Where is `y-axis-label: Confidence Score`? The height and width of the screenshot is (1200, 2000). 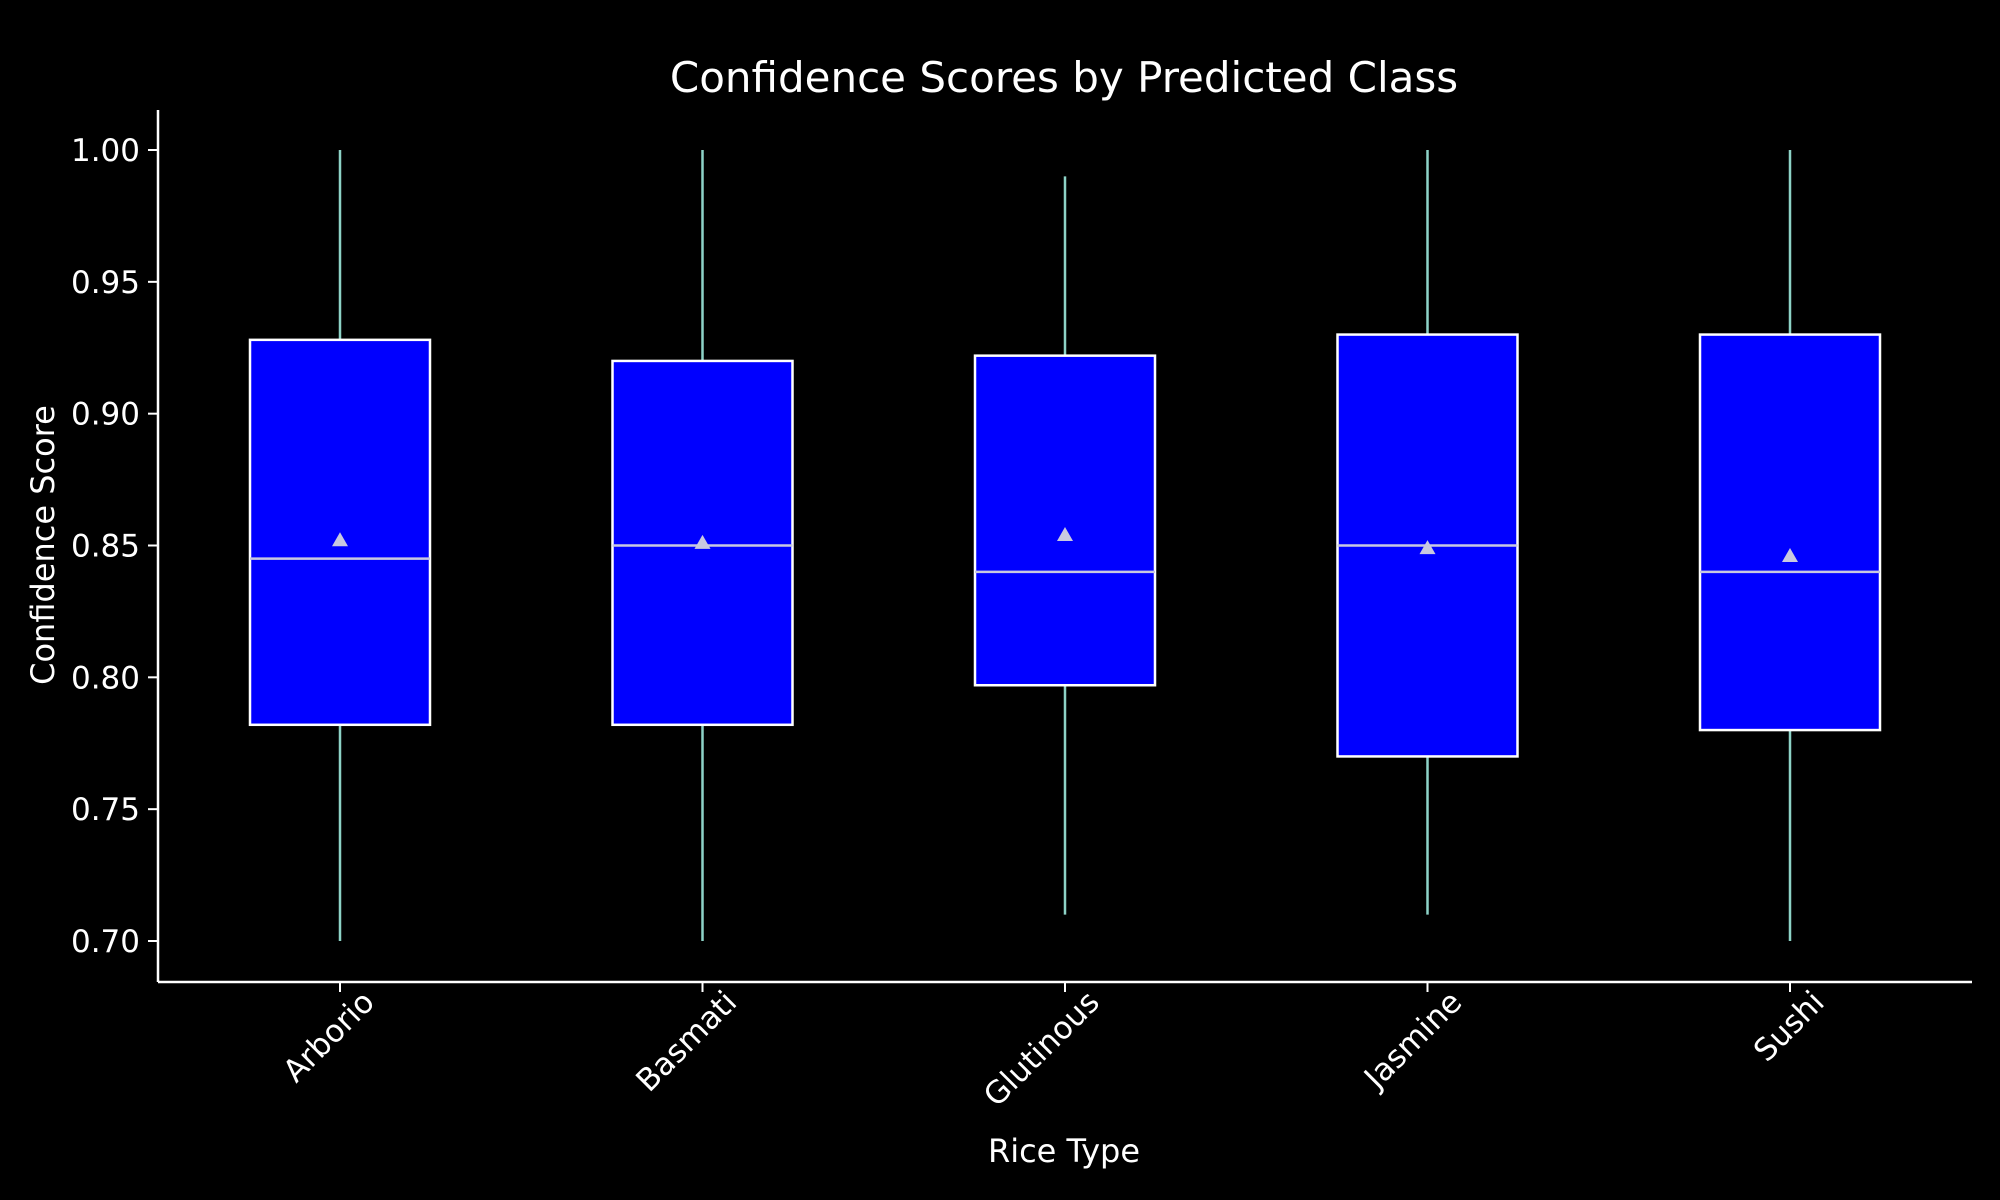 y-axis-label: Confidence Score is located at coordinates (43, 545).